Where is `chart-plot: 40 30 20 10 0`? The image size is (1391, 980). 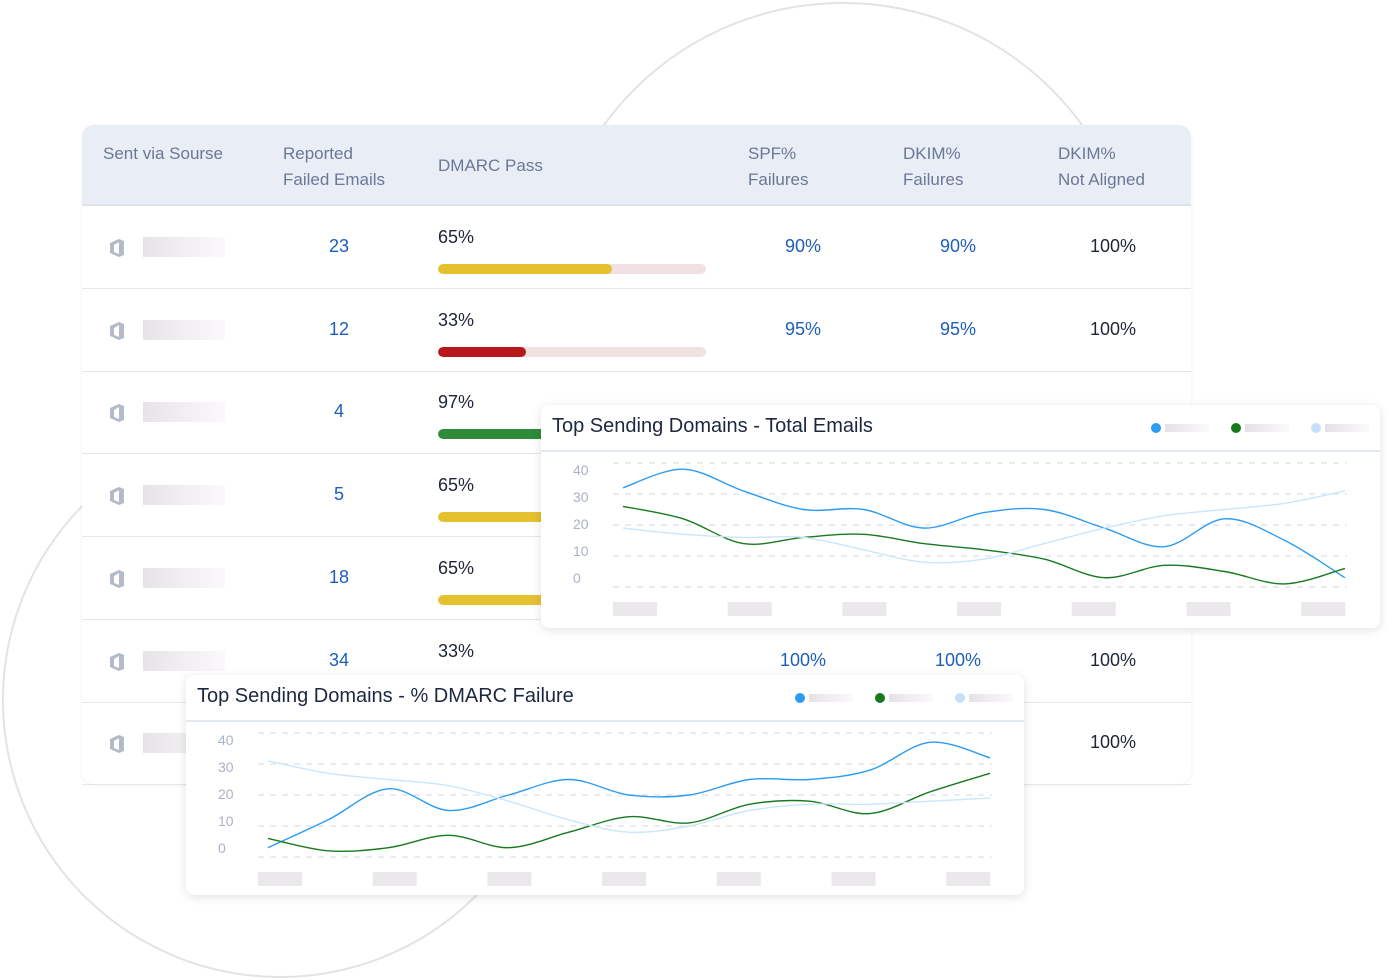
chart-plot: 40 30 20 10 0 is located at coordinates (605, 809).